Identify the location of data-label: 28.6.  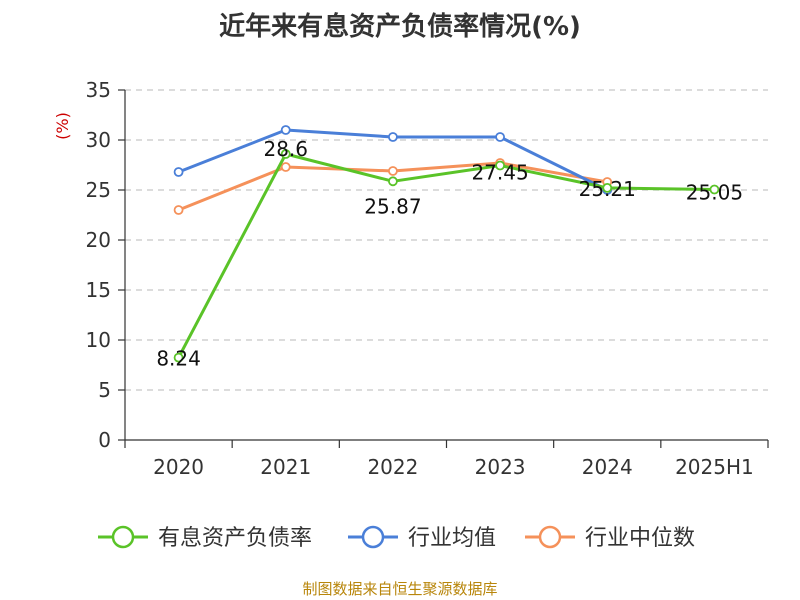
(285, 149).